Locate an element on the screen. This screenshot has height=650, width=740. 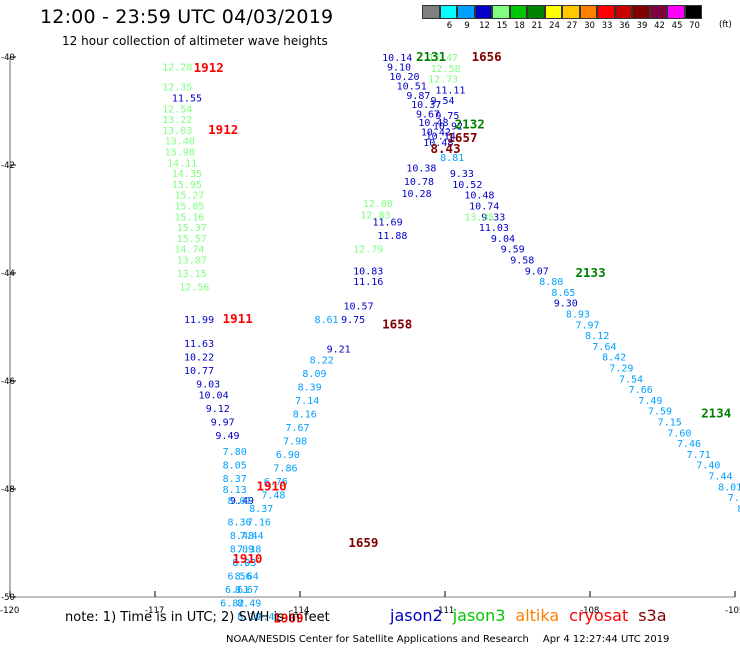
wave-height-value: 6.93 is located at coordinates (244, 563).